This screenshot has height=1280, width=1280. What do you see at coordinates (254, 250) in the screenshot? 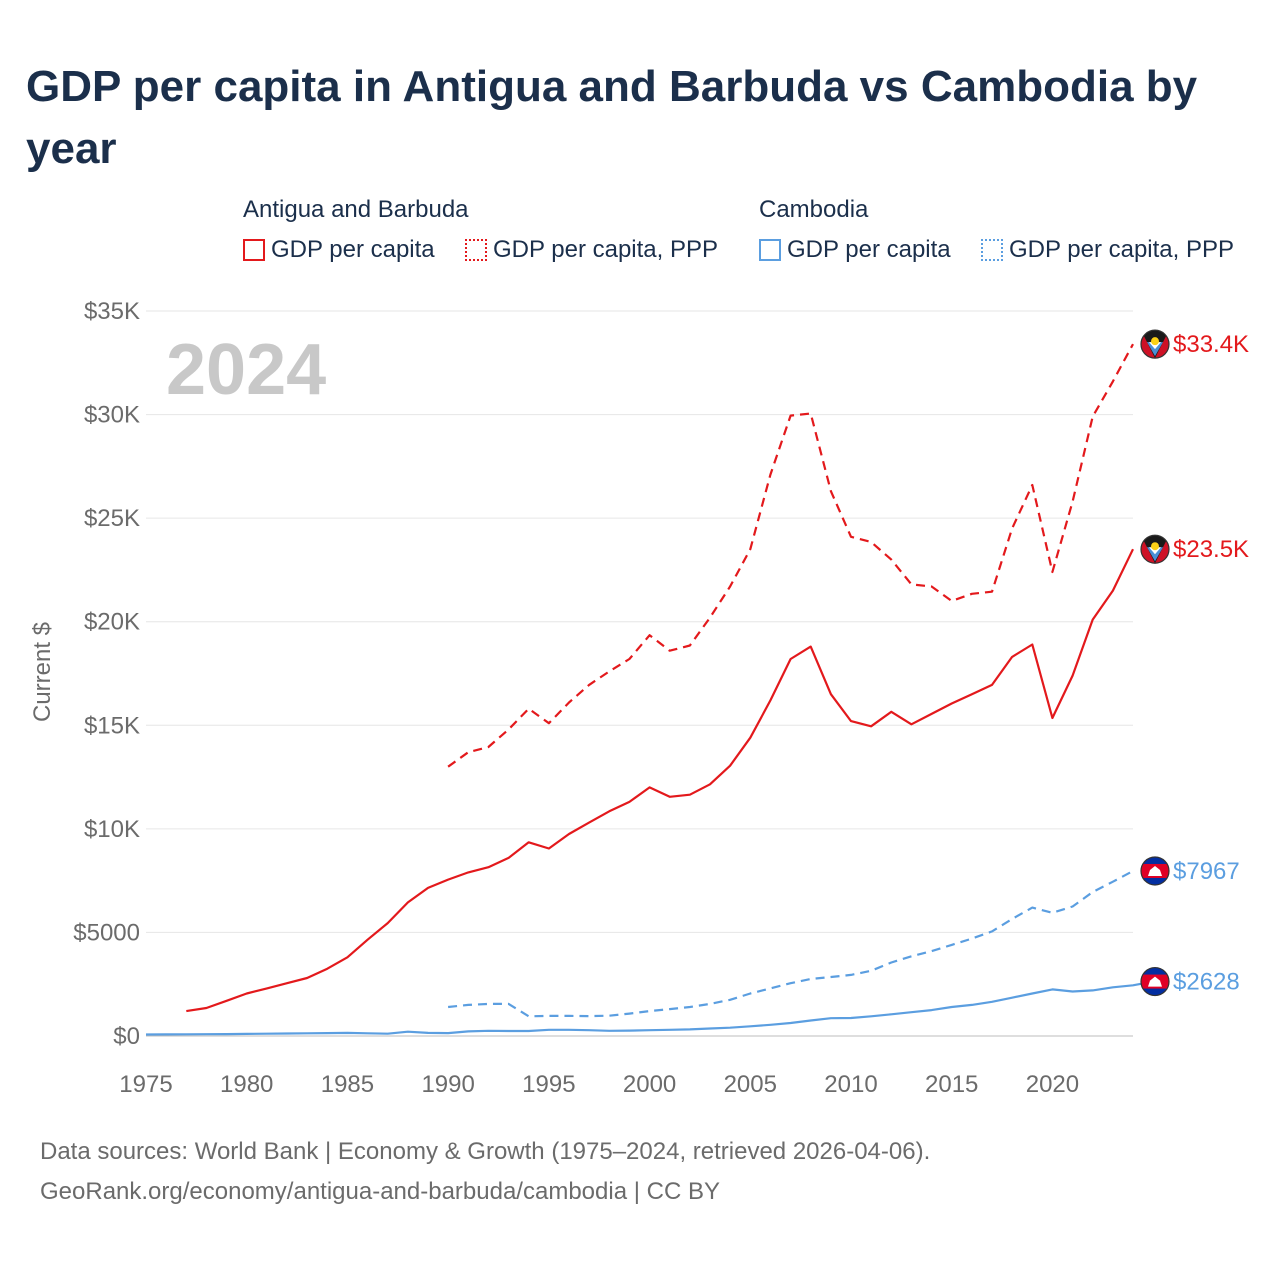
I see `legend-swatch-antigua-gdp` at bounding box center [254, 250].